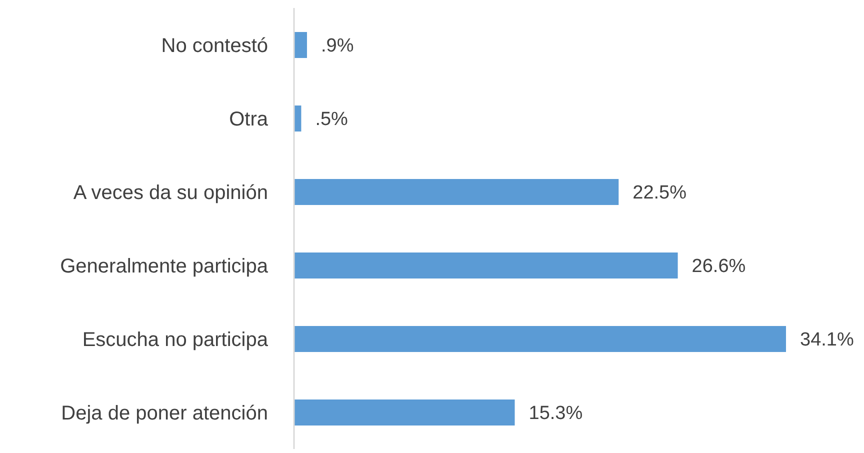 Image resolution: width=864 pixels, height=453 pixels. I want to click on y-tick-label: No contestó, so click(214, 45).